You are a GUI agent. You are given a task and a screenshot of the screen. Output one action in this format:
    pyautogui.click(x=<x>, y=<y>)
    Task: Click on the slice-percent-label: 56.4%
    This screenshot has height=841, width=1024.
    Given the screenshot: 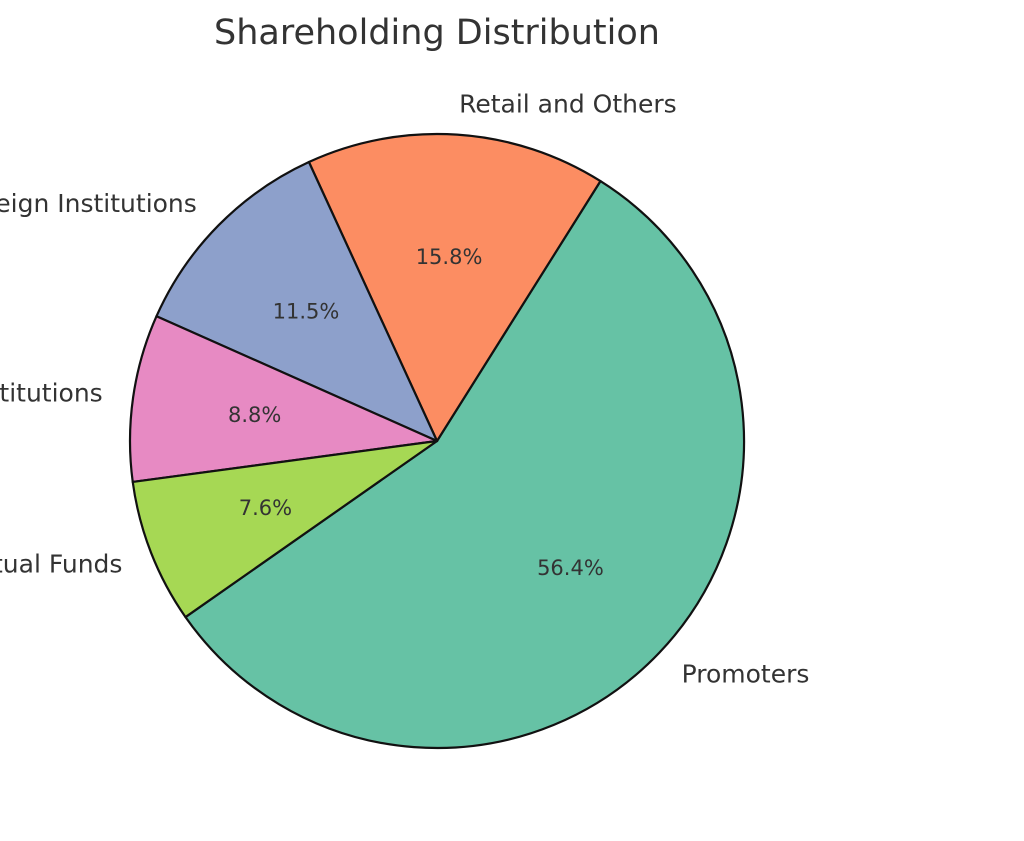 What is the action you would take?
    pyautogui.click(x=570, y=568)
    